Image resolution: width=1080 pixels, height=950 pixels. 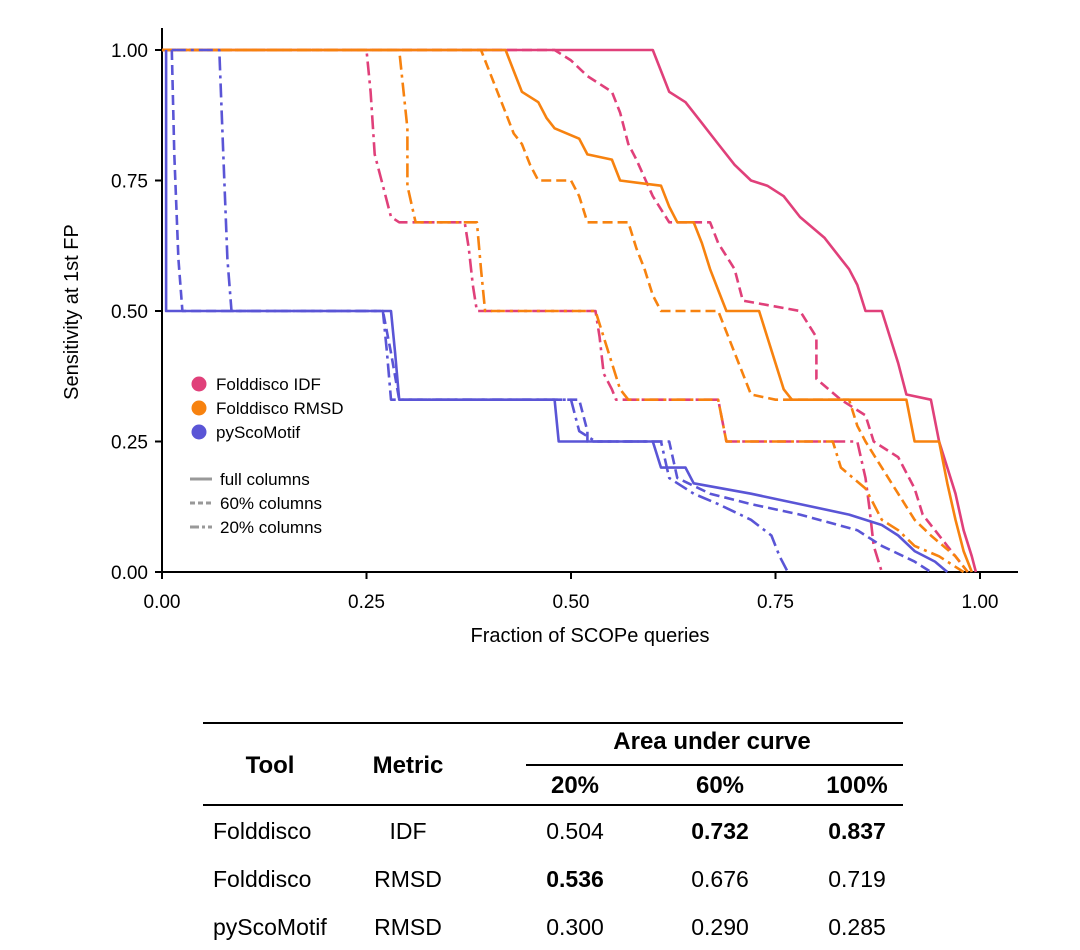 What do you see at coordinates (129, 312) in the screenshot?
I see `y-tick-label: 0.50` at bounding box center [129, 312].